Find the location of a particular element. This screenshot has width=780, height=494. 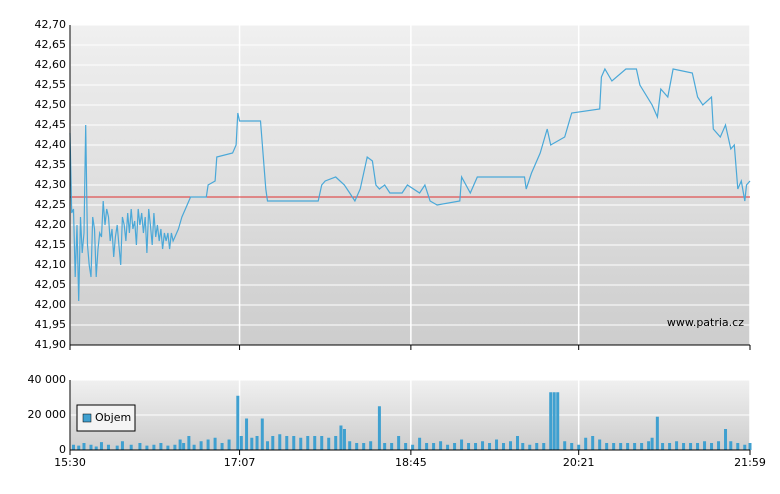

legend-label: Objem is located at coordinates (113, 417).